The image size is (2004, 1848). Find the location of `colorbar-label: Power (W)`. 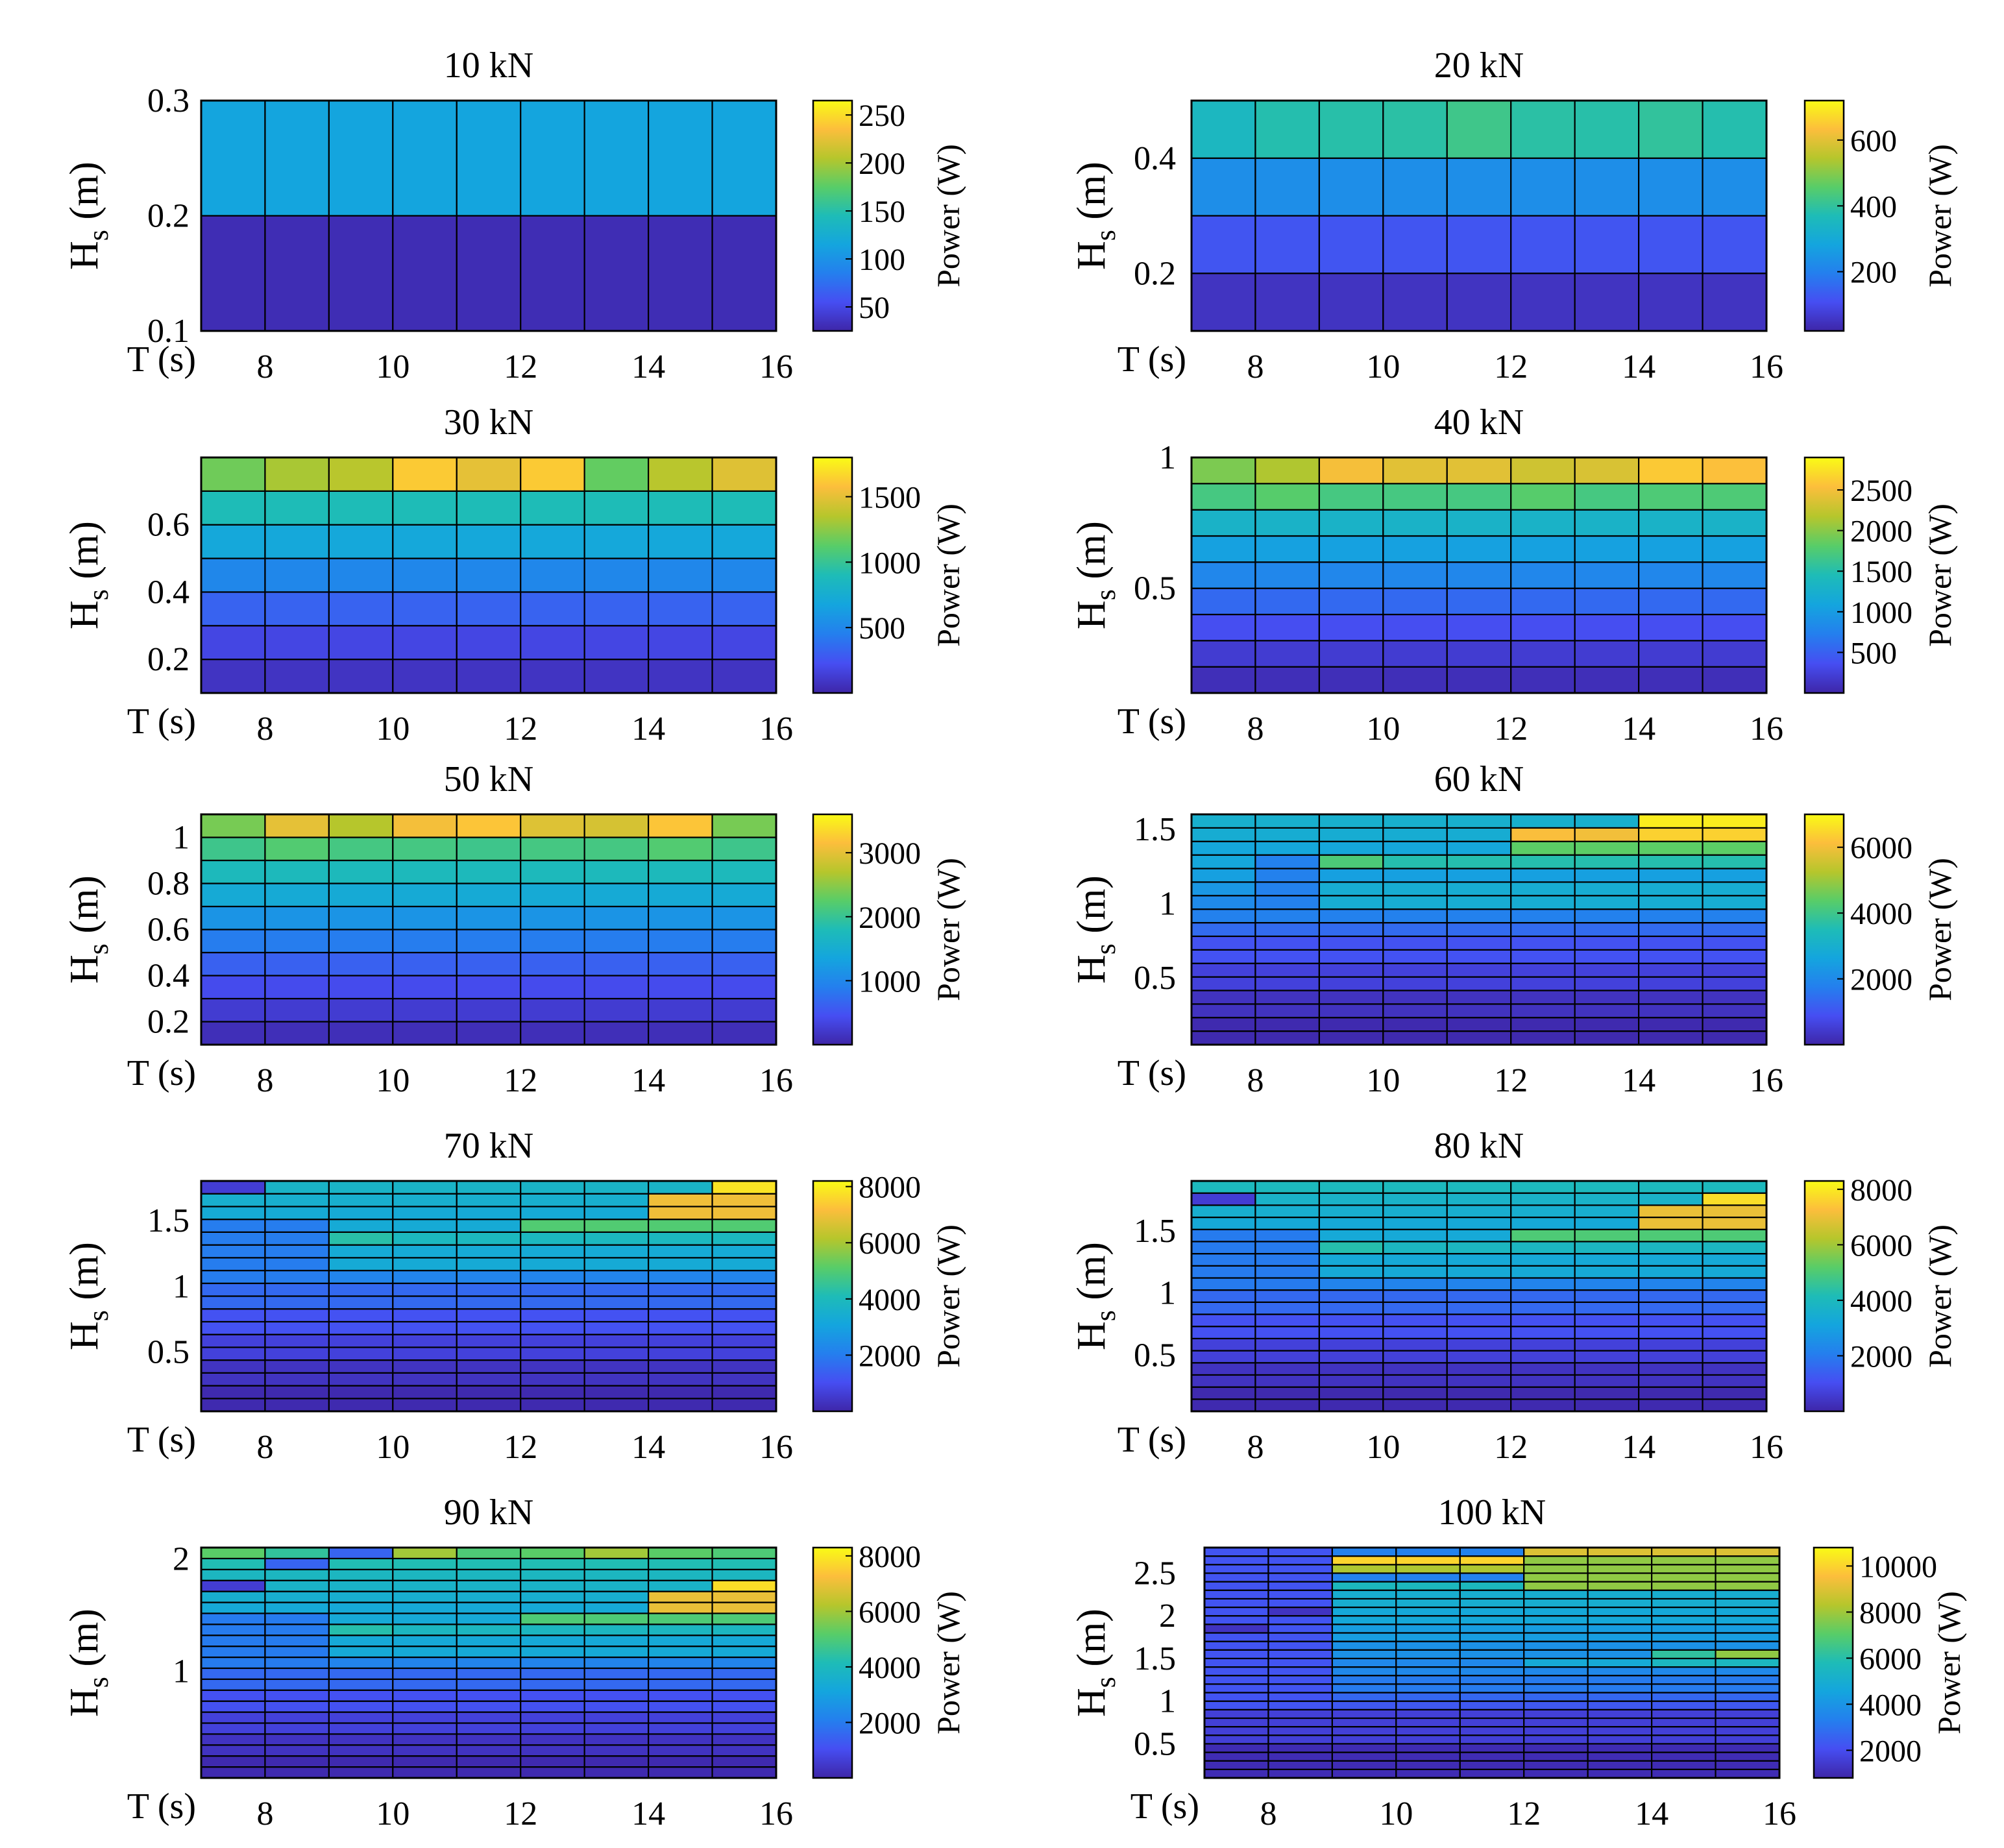

colorbar-label: Power (W) is located at coordinates (948, 1662).